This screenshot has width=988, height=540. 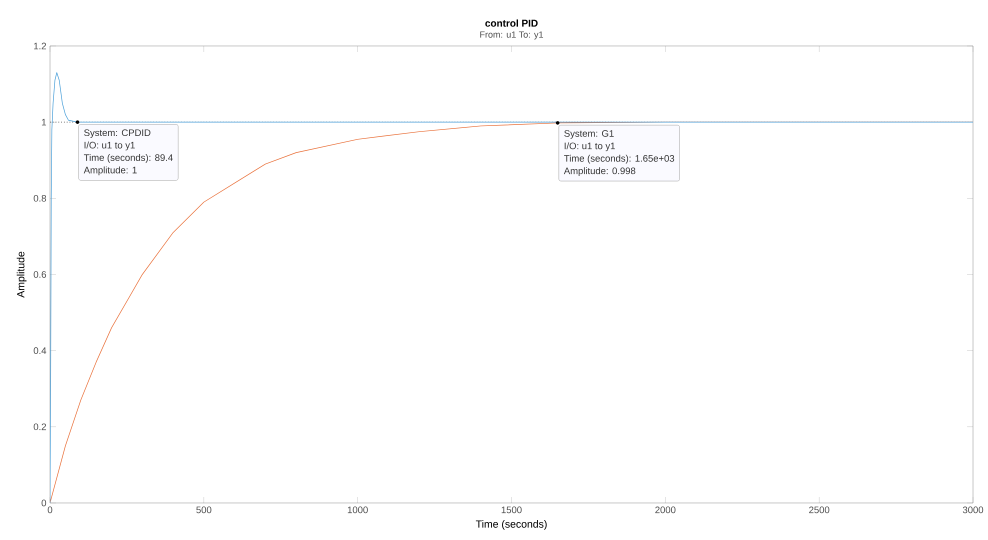 What do you see at coordinates (600, 171) in the screenshot?
I see `annotation: Amplitude: 0.998` at bounding box center [600, 171].